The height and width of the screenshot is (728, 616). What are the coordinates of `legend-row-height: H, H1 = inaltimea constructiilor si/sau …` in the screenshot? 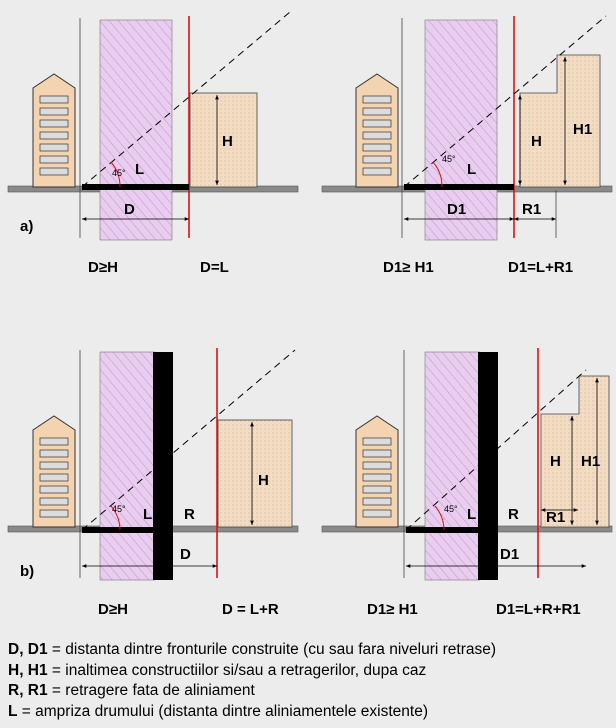 It's located at (312, 671).